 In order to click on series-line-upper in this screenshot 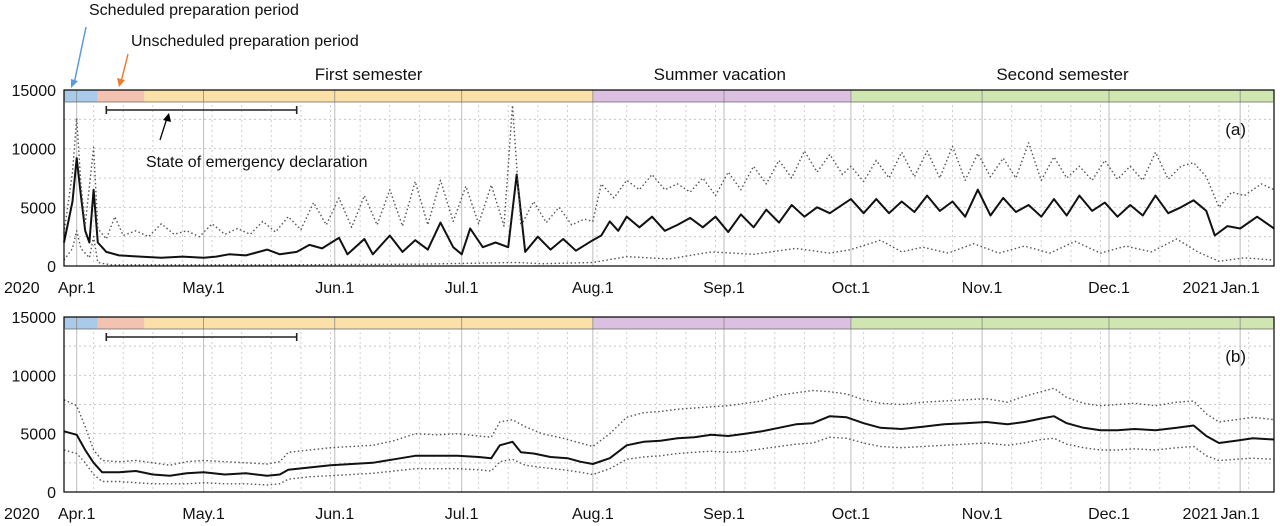, I will do `click(669, 426)`.